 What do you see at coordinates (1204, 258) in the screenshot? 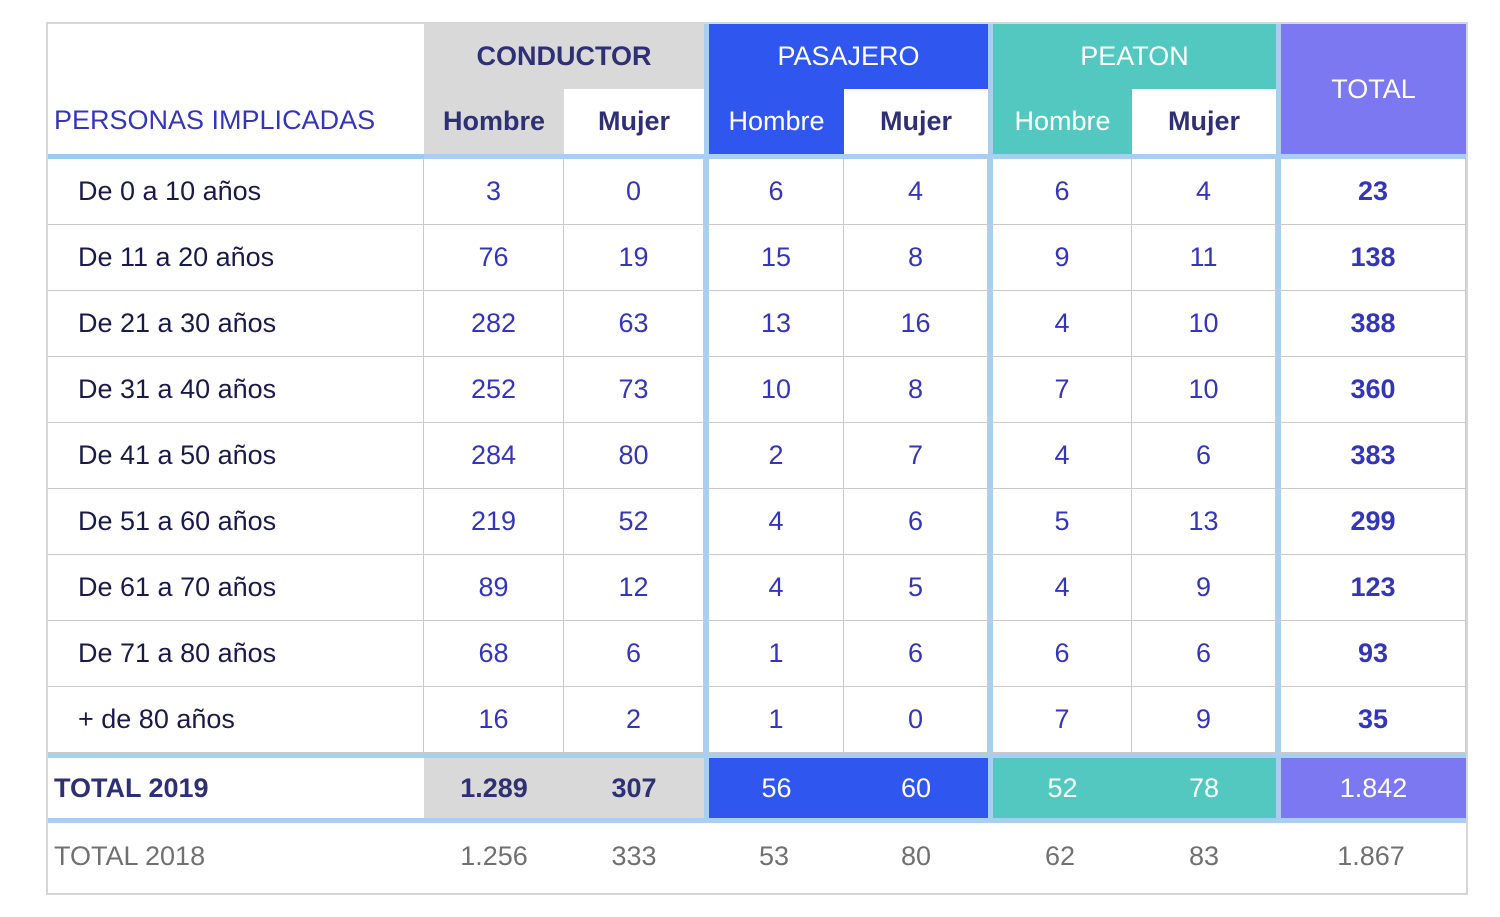
I see `table-cell: 11` at bounding box center [1204, 258].